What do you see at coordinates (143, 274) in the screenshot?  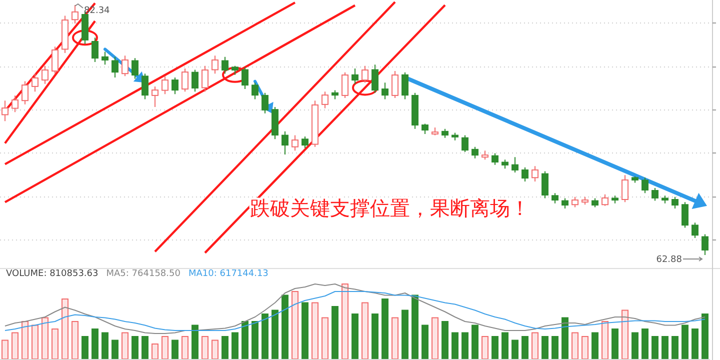 I see `text: MA5: 764158.50` at bounding box center [143, 274].